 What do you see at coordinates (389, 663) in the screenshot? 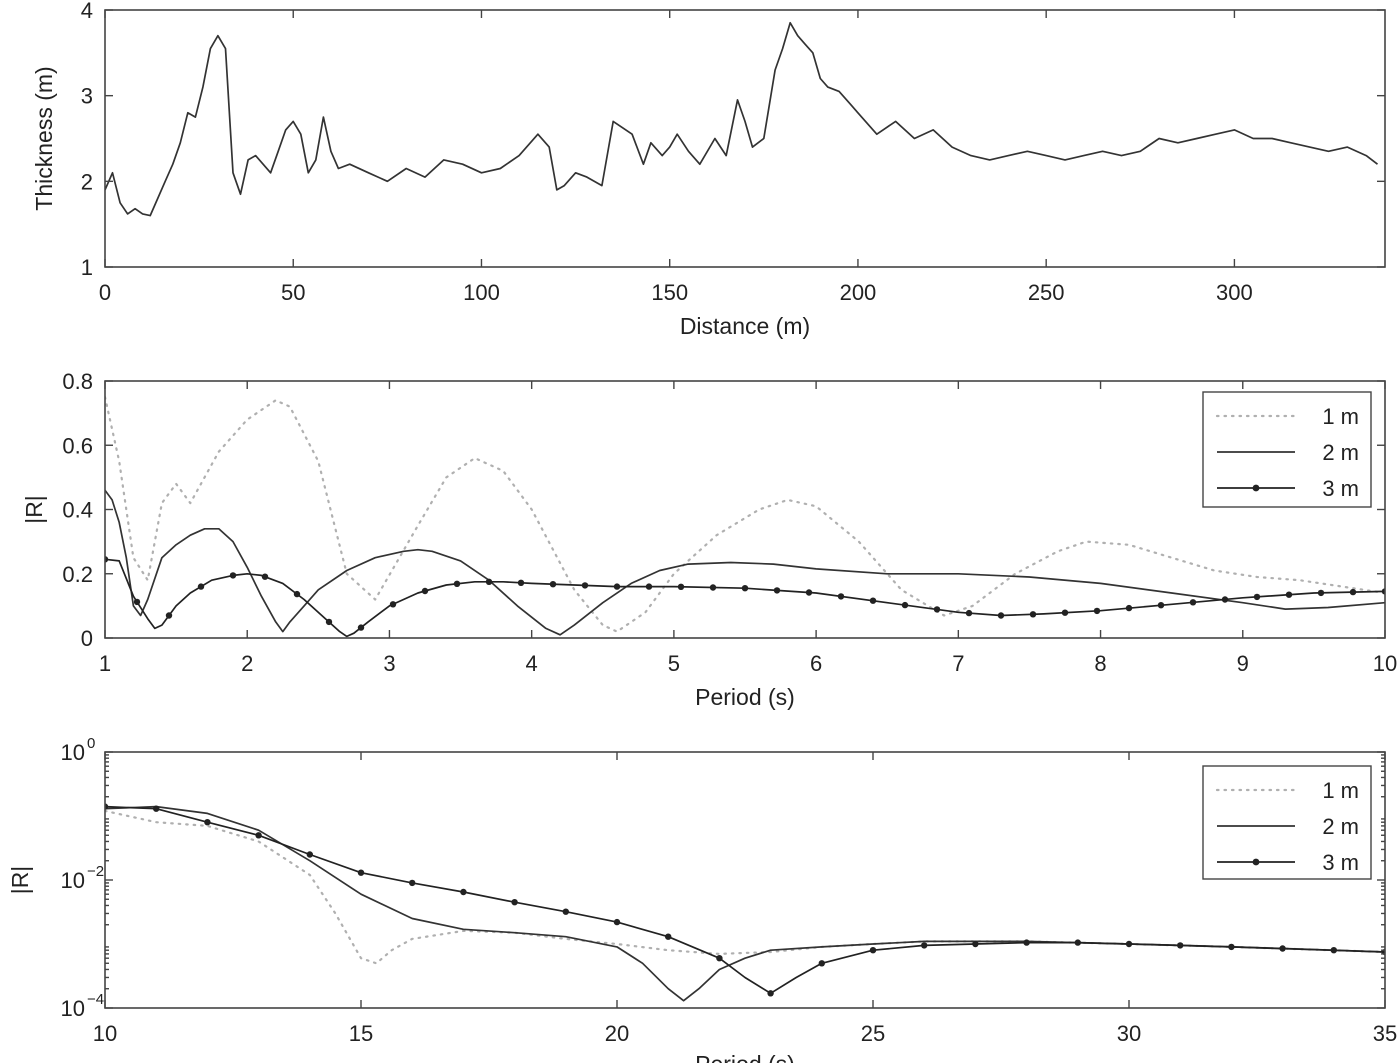
I see `x-tick-label: 3` at bounding box center [389, 663].